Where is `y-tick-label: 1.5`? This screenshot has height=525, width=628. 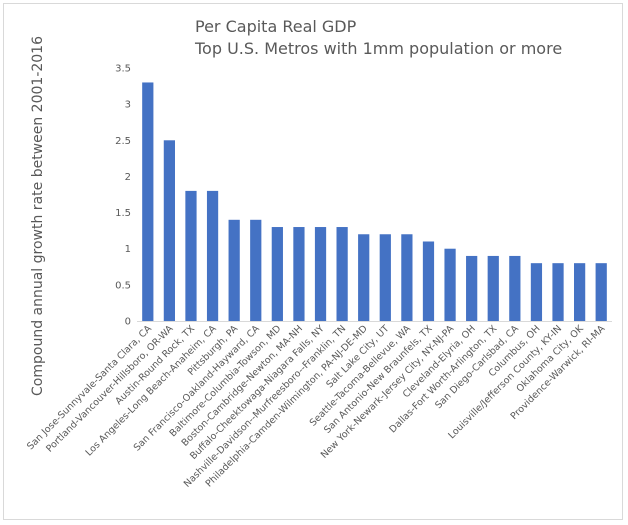 y-tick-label: 1.5 is located at coordinates (123, 213).